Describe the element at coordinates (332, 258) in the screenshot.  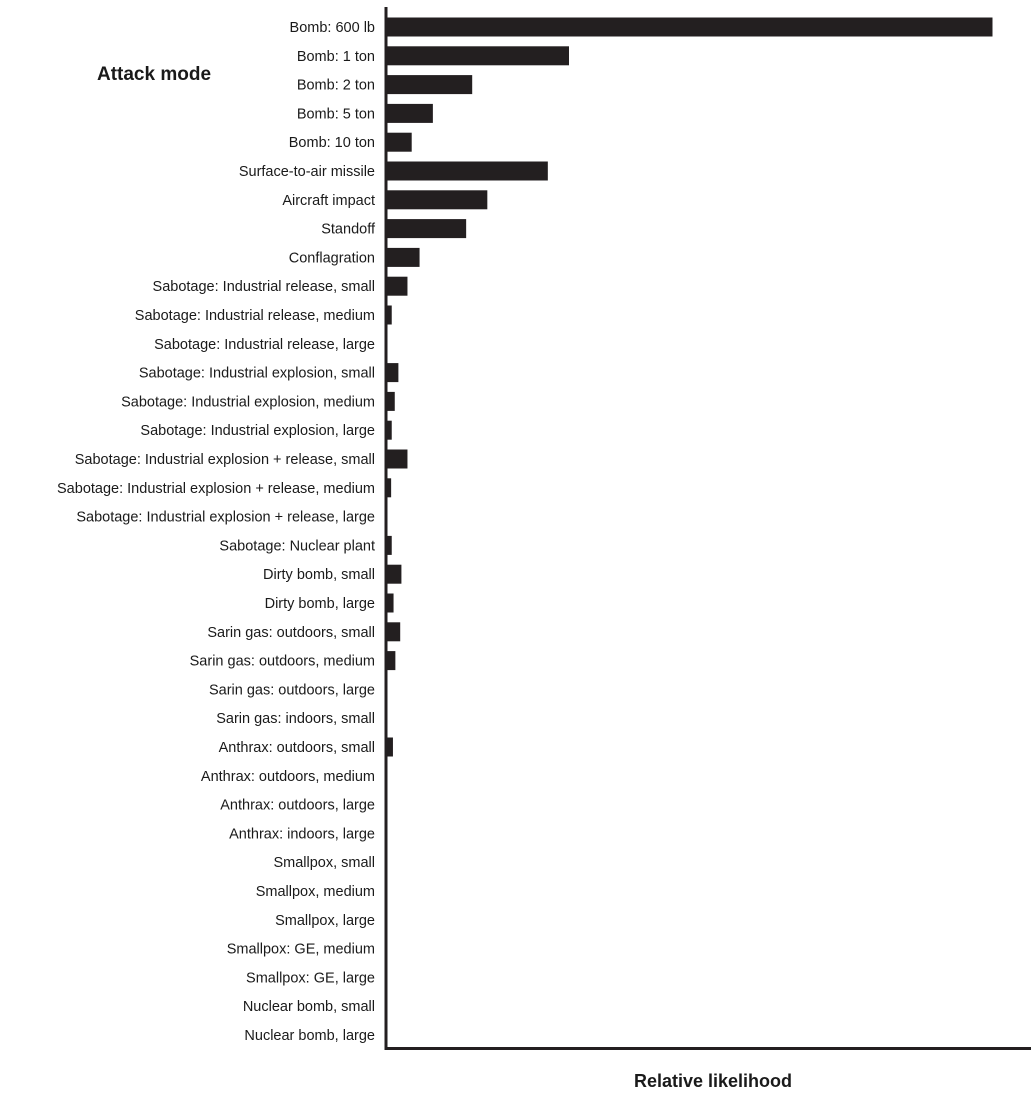
I see `category-label: Conflagration` at that location.